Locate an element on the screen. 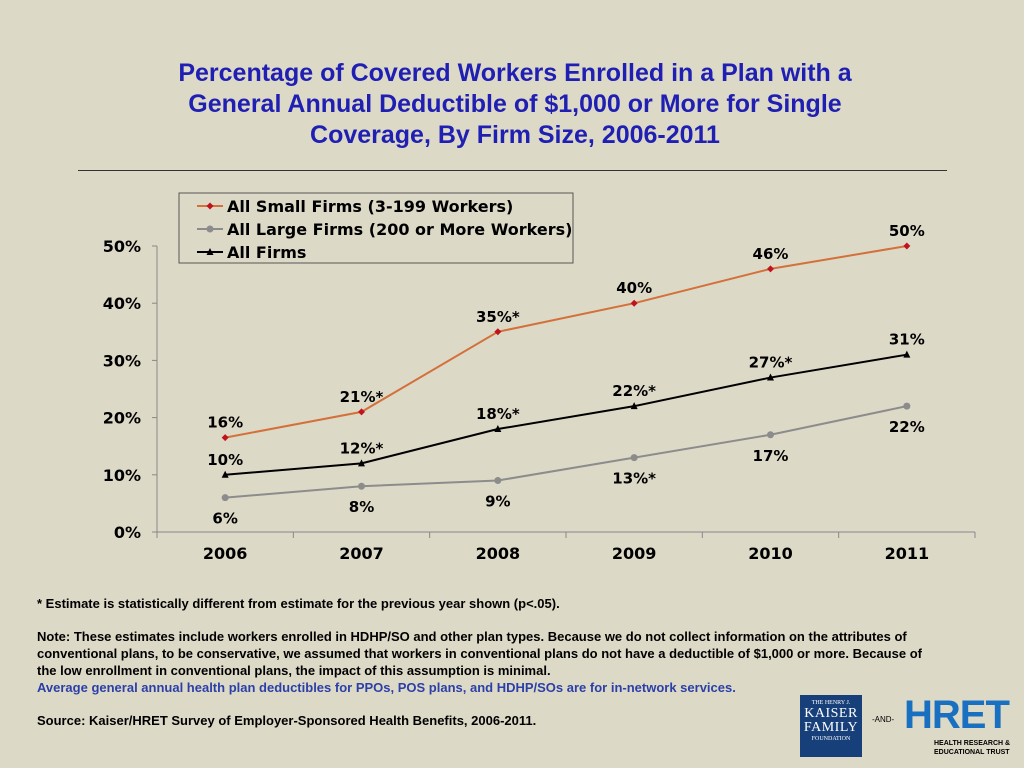 The height and width of the screenshot is (768, 1024). data-label: 35%* is located at coordinates (498, 317).